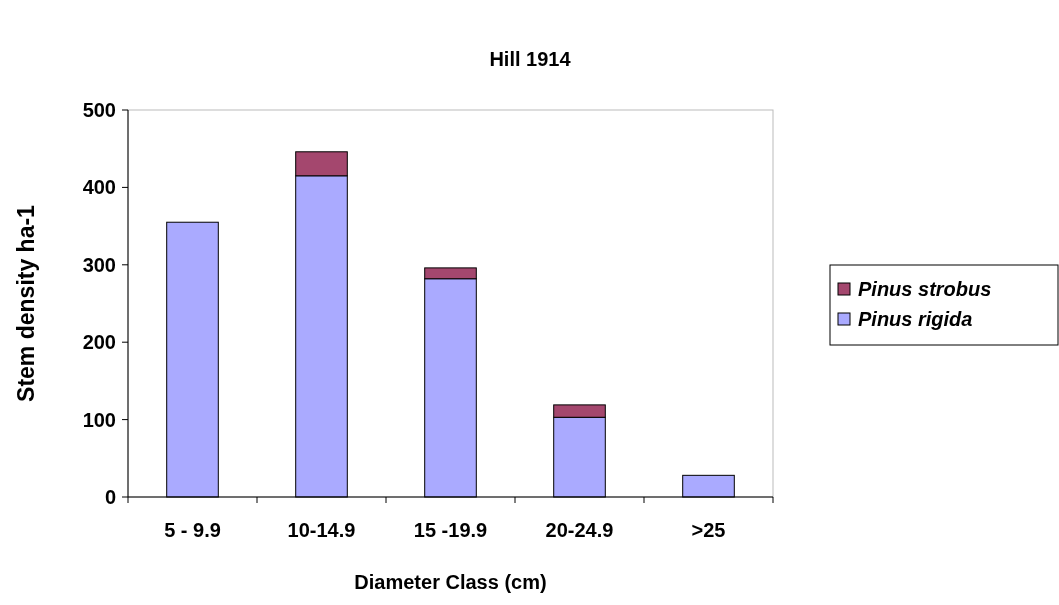 This screenshot has width=1059, height=605. Describe the element at coordinates (321, 530) in the screenshot. I see `x-tick-label: 10-14.9` at that location.